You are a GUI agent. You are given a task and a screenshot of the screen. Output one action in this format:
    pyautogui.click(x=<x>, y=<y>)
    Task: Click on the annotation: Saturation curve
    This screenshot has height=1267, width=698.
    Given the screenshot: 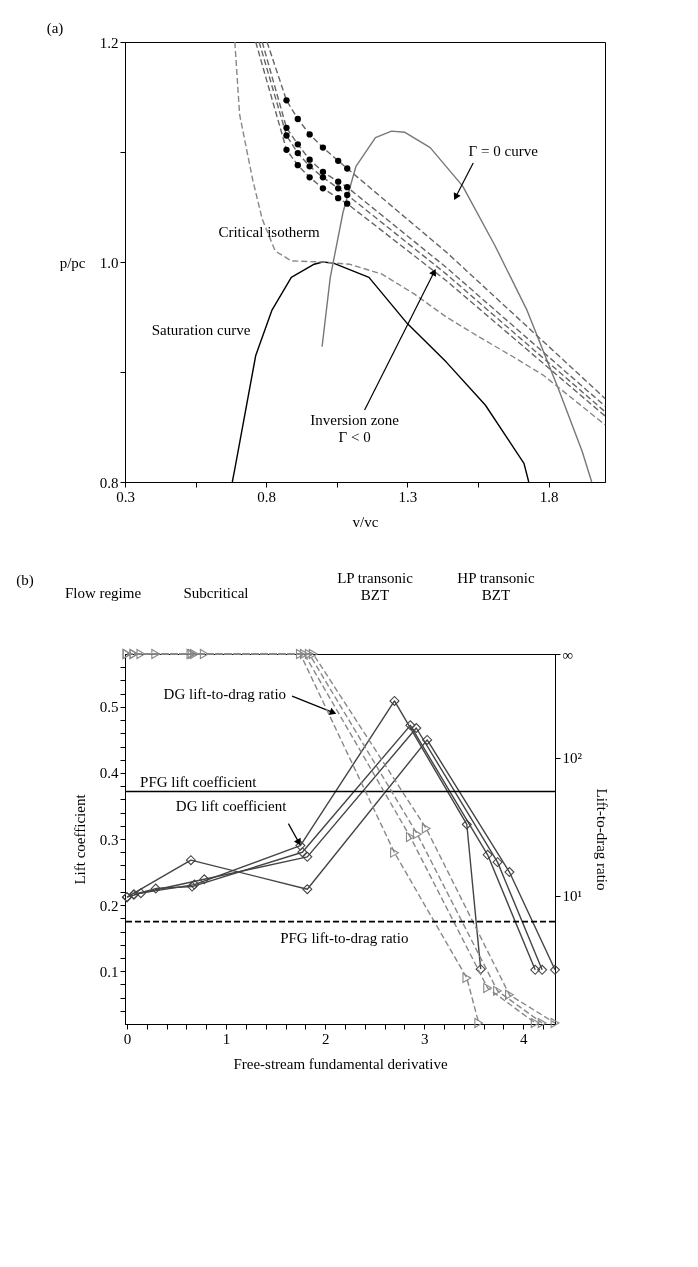 What is the action you would take?
    pyautogui.click(x=201, y=330)
    